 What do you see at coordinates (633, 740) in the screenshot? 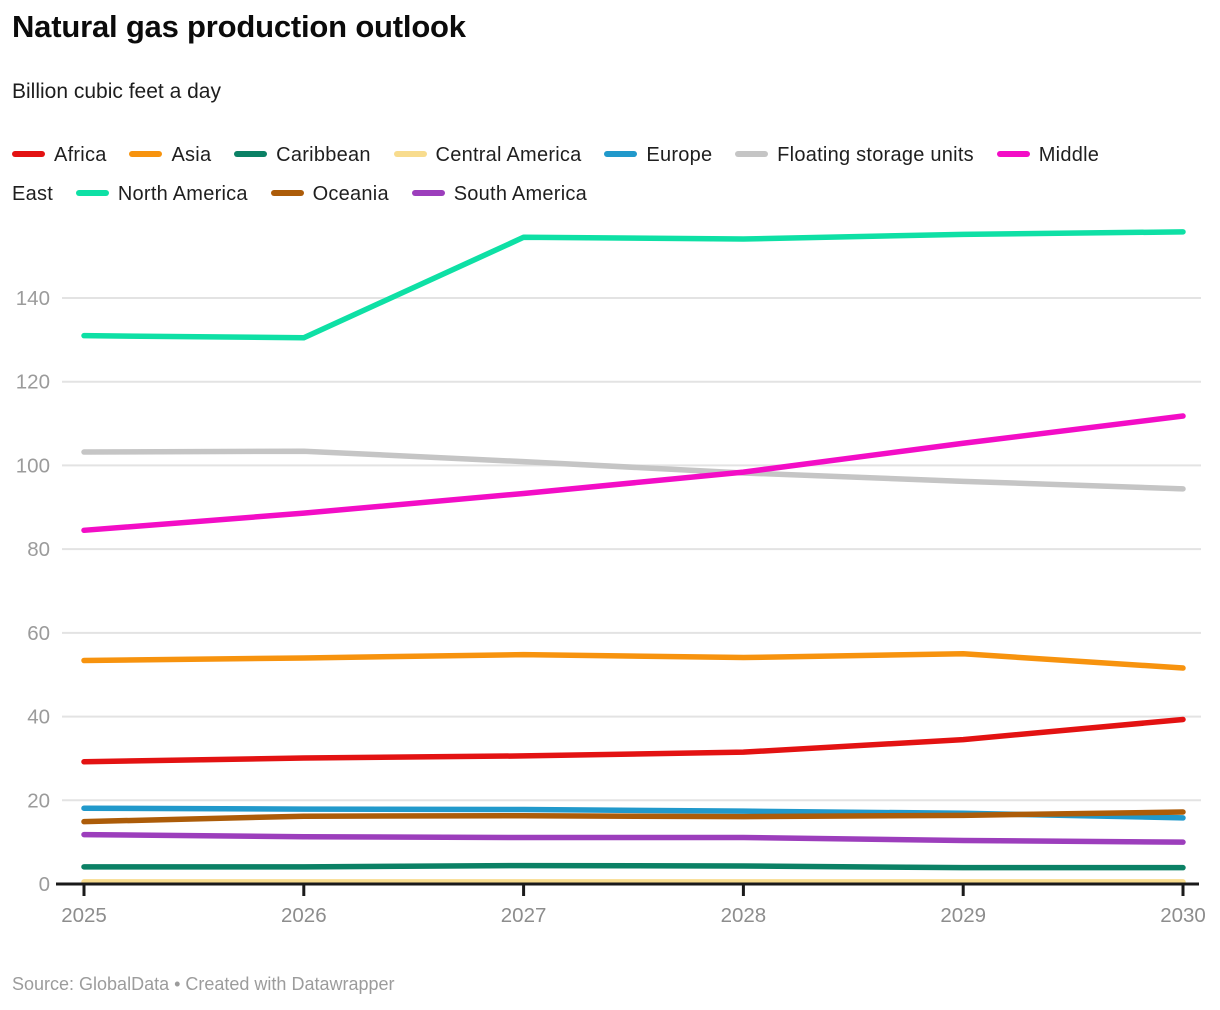
I see `series-line-africa` at bounding box center [633, 740].